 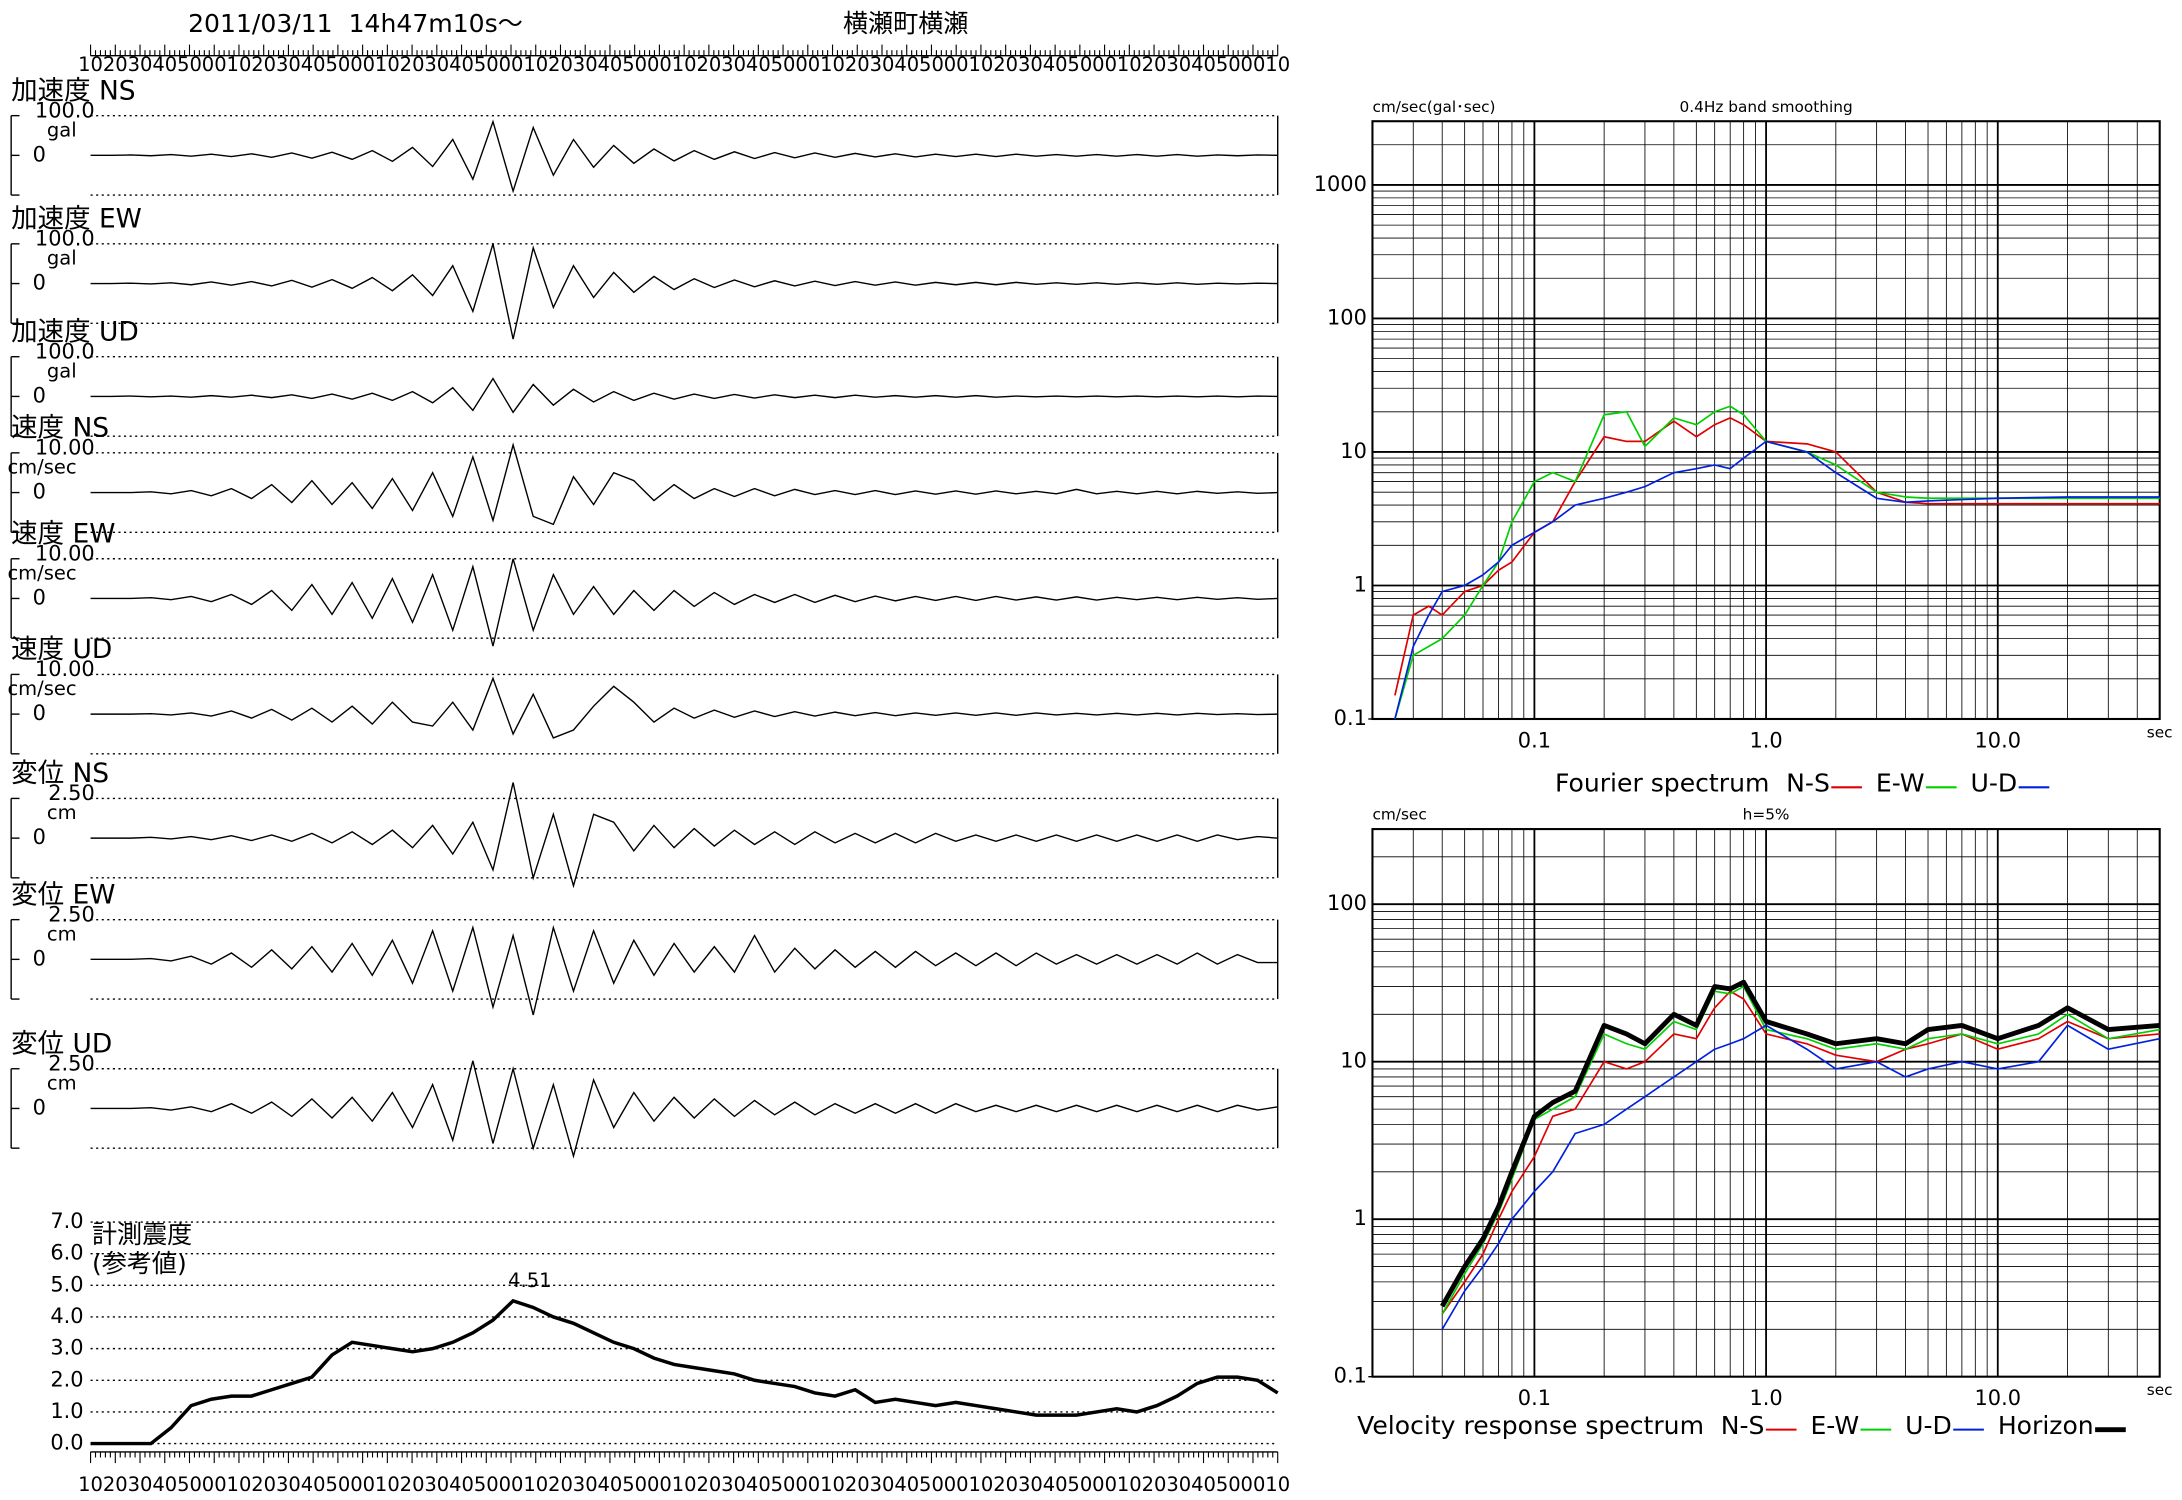 I want to click on record-date: 2011/03/11 14h47m10s〜, so click(x=355, y=23).